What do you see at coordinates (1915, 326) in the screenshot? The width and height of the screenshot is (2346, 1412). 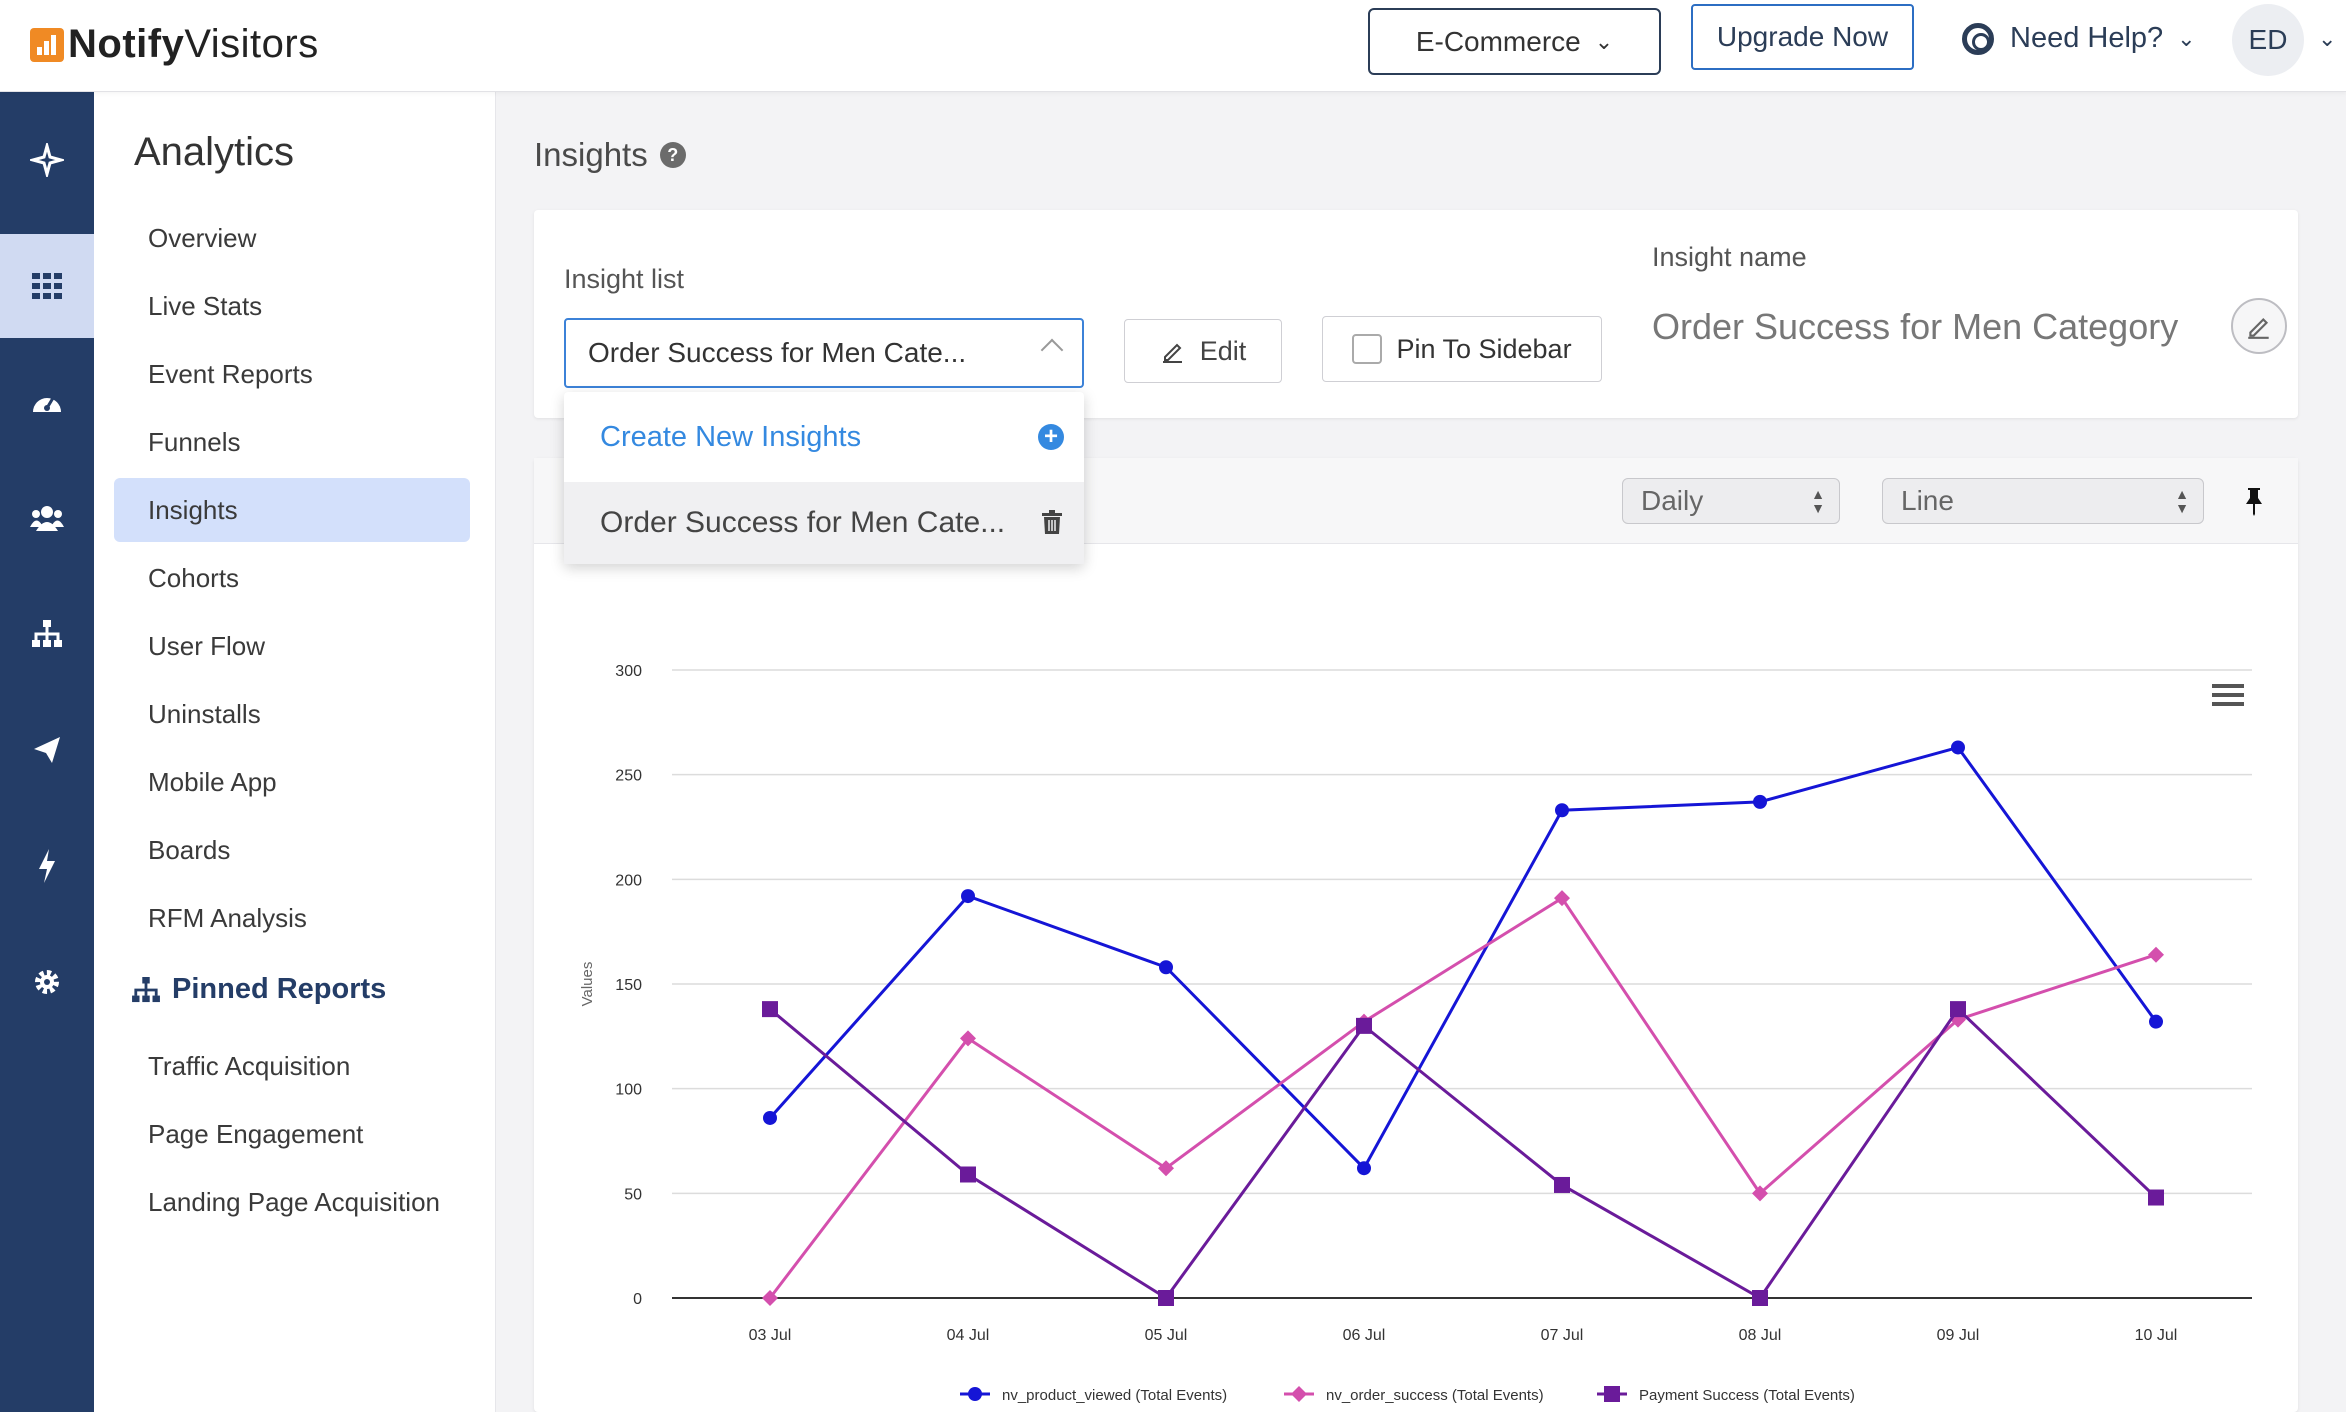 I see `insight-name-value: Order Success for Men Category` at bounding box center [1915, 326].